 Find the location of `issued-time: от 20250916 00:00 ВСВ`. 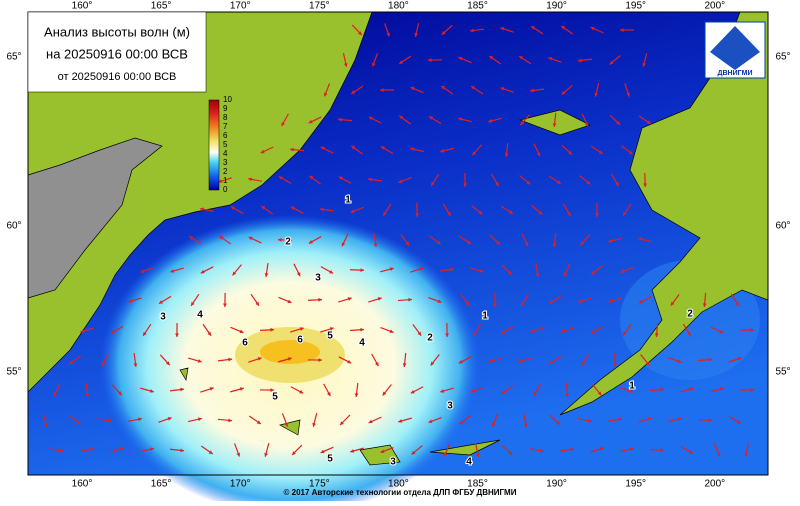

issued-time: от 20250916 00:00 ВСВ is located at coordinates (117, 77).